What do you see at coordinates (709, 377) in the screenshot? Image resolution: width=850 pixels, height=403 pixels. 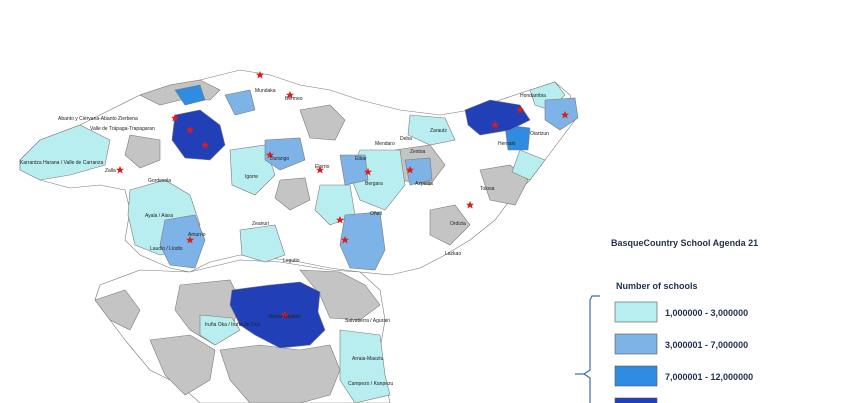 I see `legend-label: 7,000001 - 12,000000` at bounding box center [709, 377].